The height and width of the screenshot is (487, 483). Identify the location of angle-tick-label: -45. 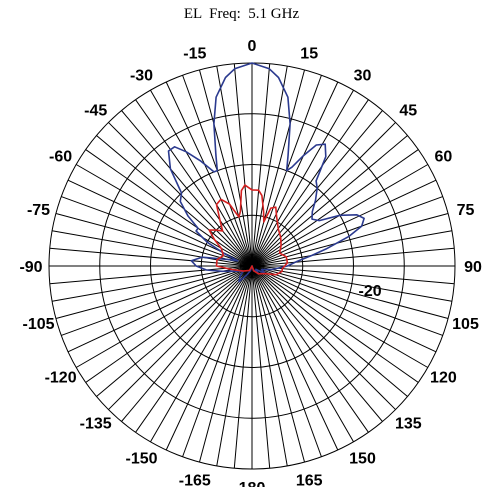
(95, 111).